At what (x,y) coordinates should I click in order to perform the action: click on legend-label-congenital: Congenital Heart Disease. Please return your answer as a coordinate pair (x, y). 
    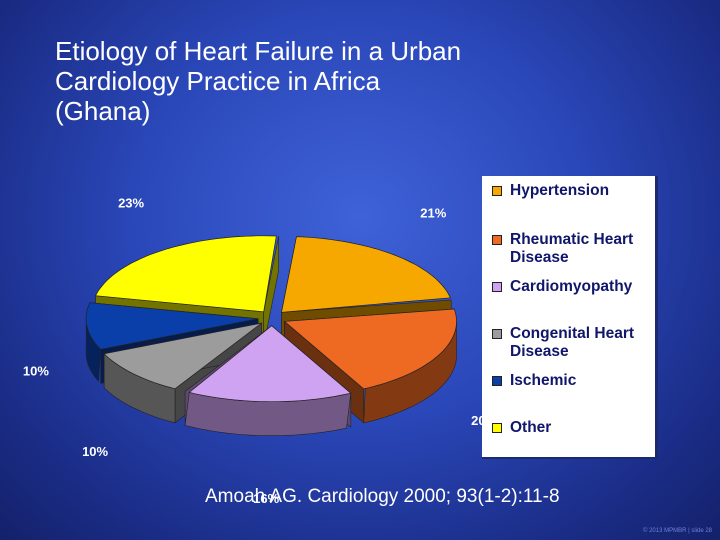
    Looking at the image, I should click on (572, 342).